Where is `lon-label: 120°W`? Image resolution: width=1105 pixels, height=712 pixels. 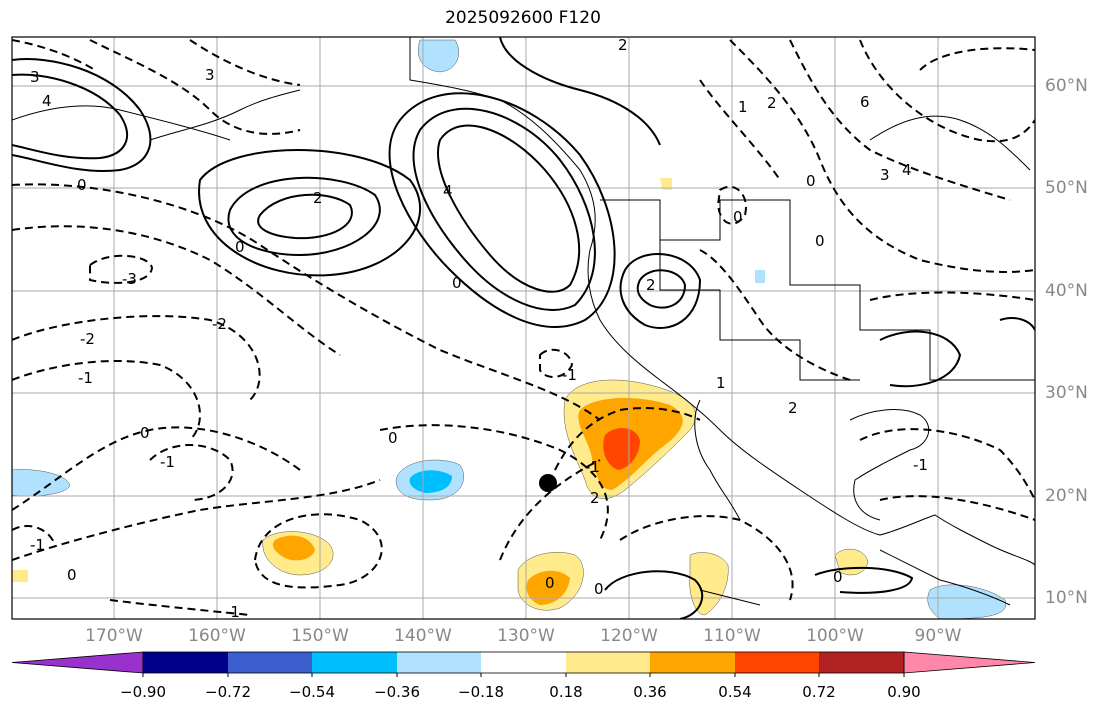 lon-label: 120°W is located at coordinates (629, 636).